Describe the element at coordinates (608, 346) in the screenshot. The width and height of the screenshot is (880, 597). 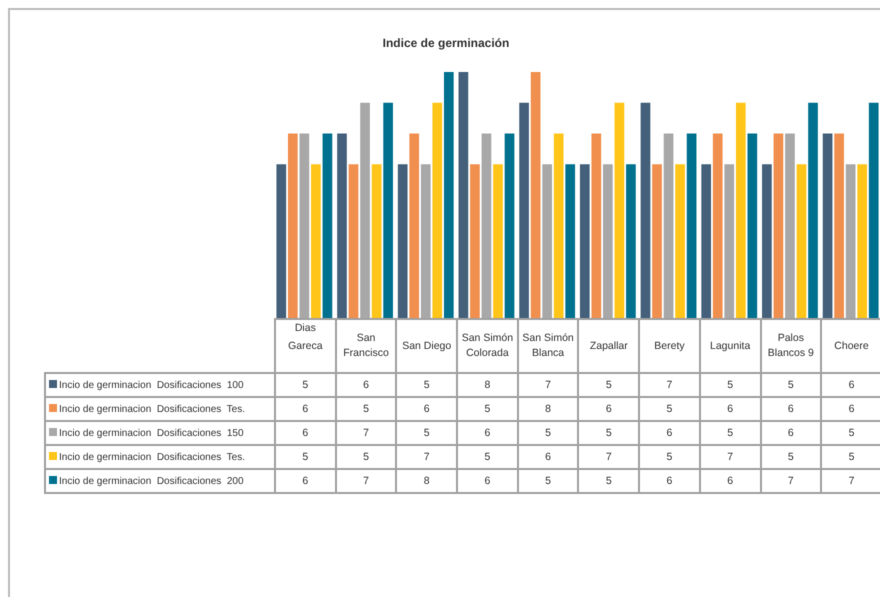
I see `x-tick-label: Zapallar` at that location.